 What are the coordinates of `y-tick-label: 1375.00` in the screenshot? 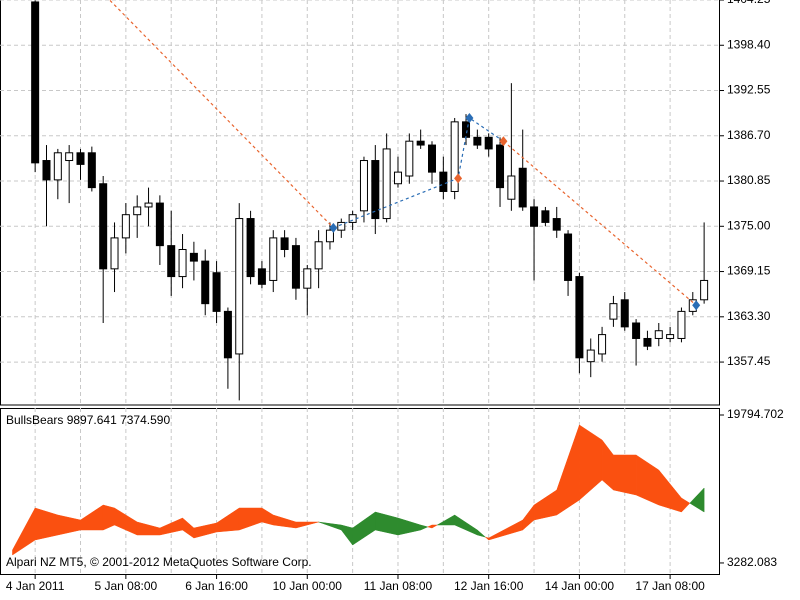 It's located at (749, 225).